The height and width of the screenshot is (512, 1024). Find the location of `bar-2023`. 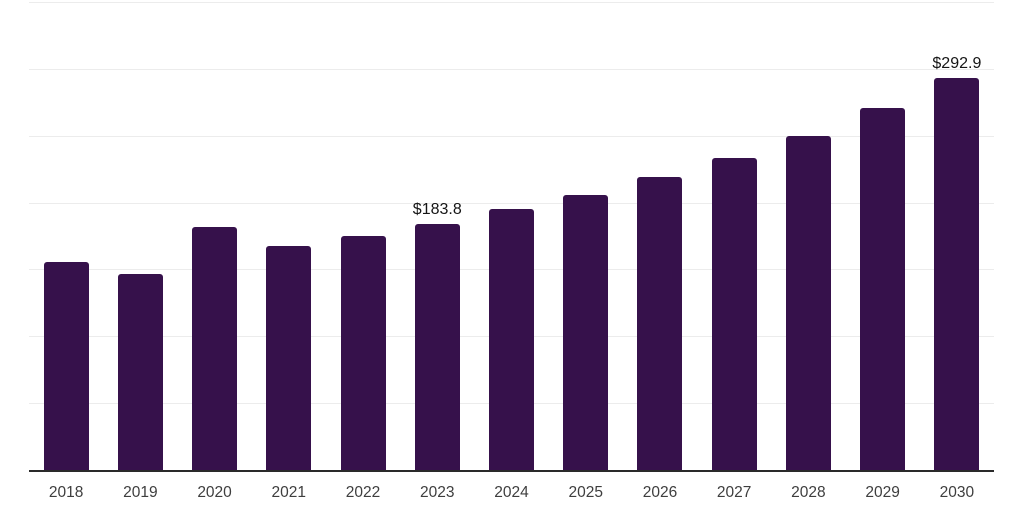

bar-2023 is located at coordinates (437, 347).